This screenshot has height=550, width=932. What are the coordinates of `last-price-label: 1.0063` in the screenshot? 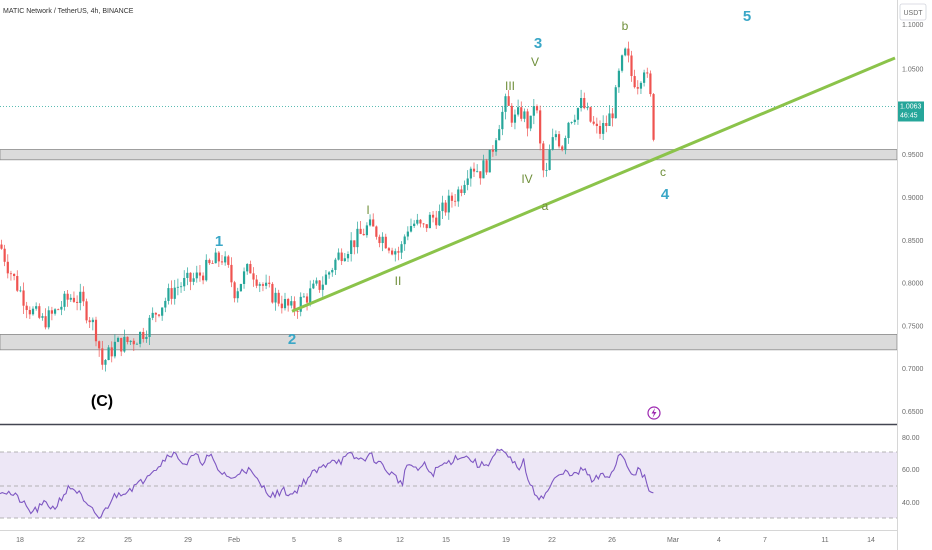 It's located at (911, 106).